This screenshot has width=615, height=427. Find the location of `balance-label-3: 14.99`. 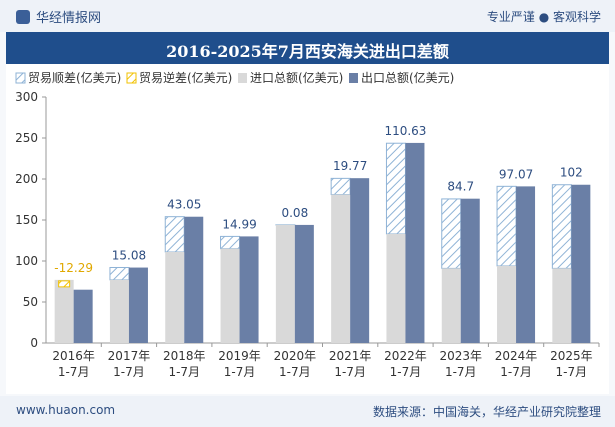

balance-label-3: 14.99 is located at coordinates (239, 224).